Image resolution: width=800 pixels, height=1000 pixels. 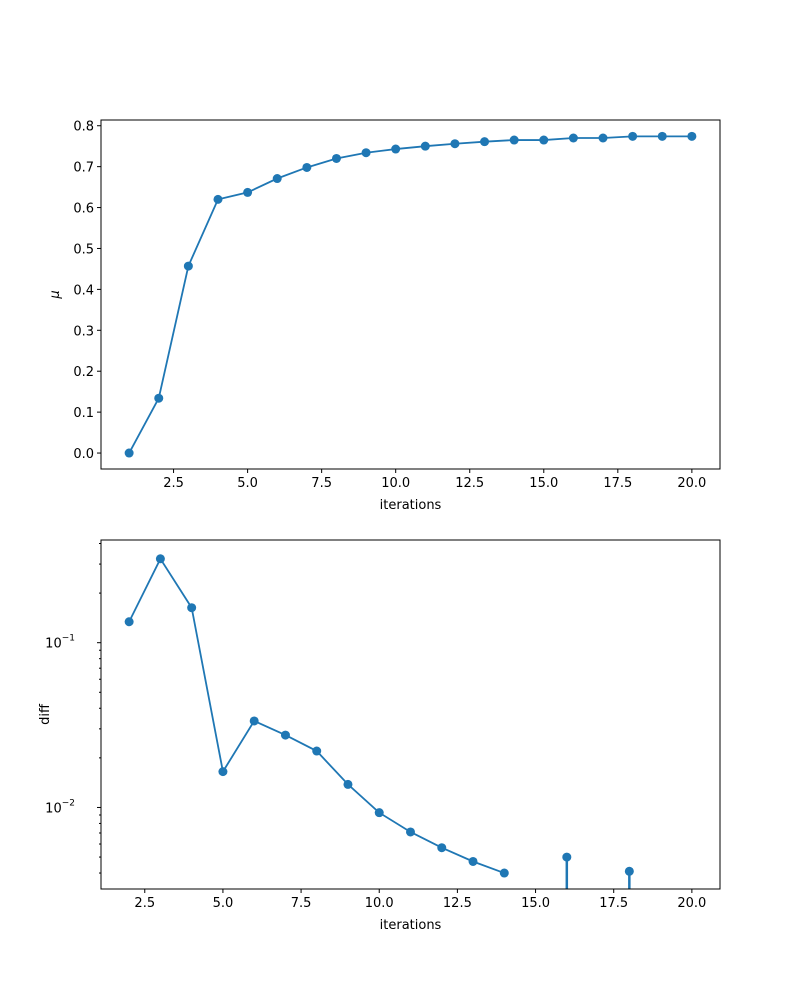 I want to click on y-tick-label: 0.5, so click(x=83, y=249).